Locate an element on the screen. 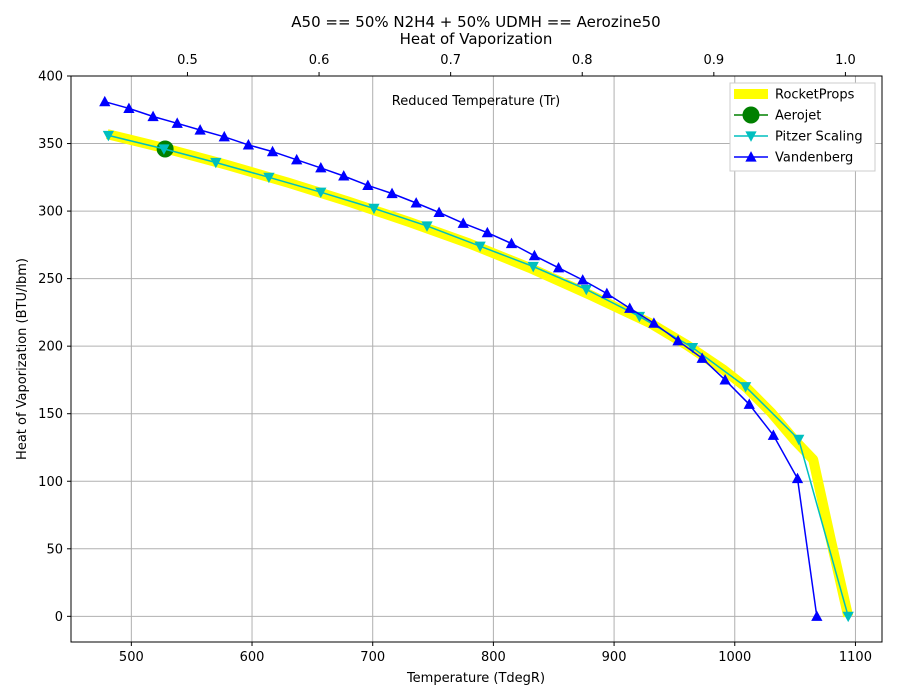  x-tick-label: 900 is located at coordinates (614, 657).